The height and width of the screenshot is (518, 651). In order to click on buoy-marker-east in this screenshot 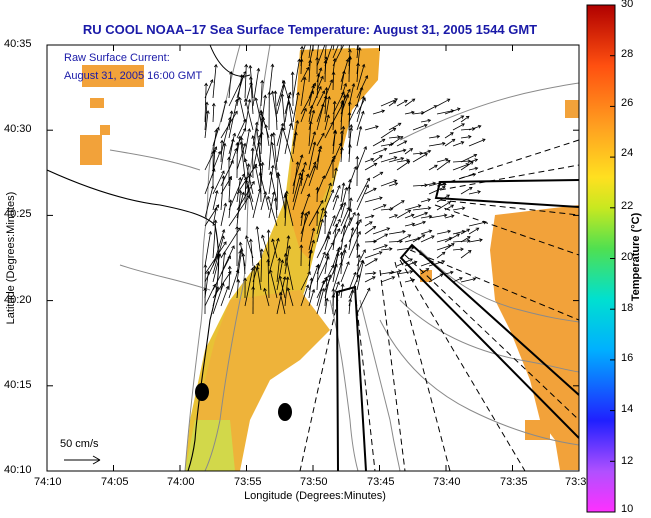, I will do `click(285, 412)`.